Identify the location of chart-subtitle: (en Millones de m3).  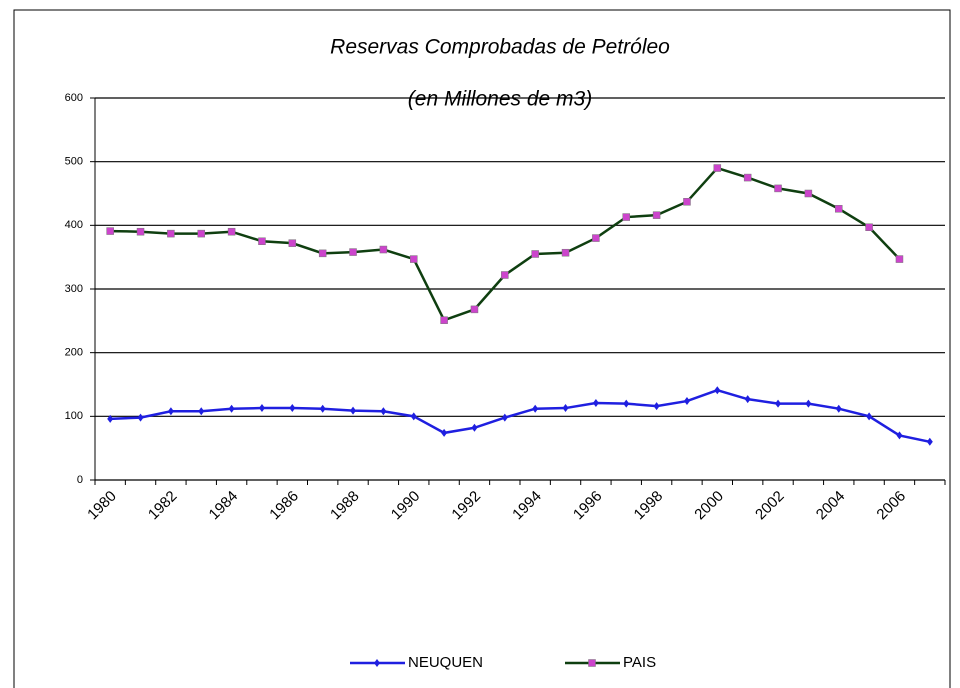
(500, 99).